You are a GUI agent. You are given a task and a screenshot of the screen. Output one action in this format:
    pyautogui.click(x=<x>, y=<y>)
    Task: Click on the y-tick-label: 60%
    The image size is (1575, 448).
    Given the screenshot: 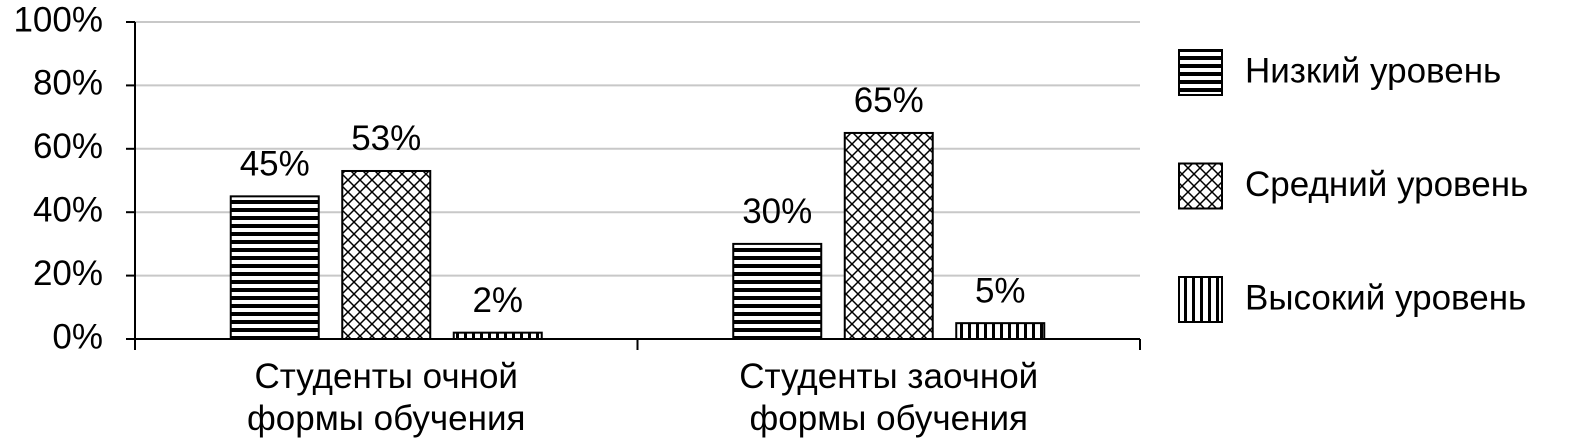 What is the action you would take?
    pyautogui.click(x=68, y=146)
    